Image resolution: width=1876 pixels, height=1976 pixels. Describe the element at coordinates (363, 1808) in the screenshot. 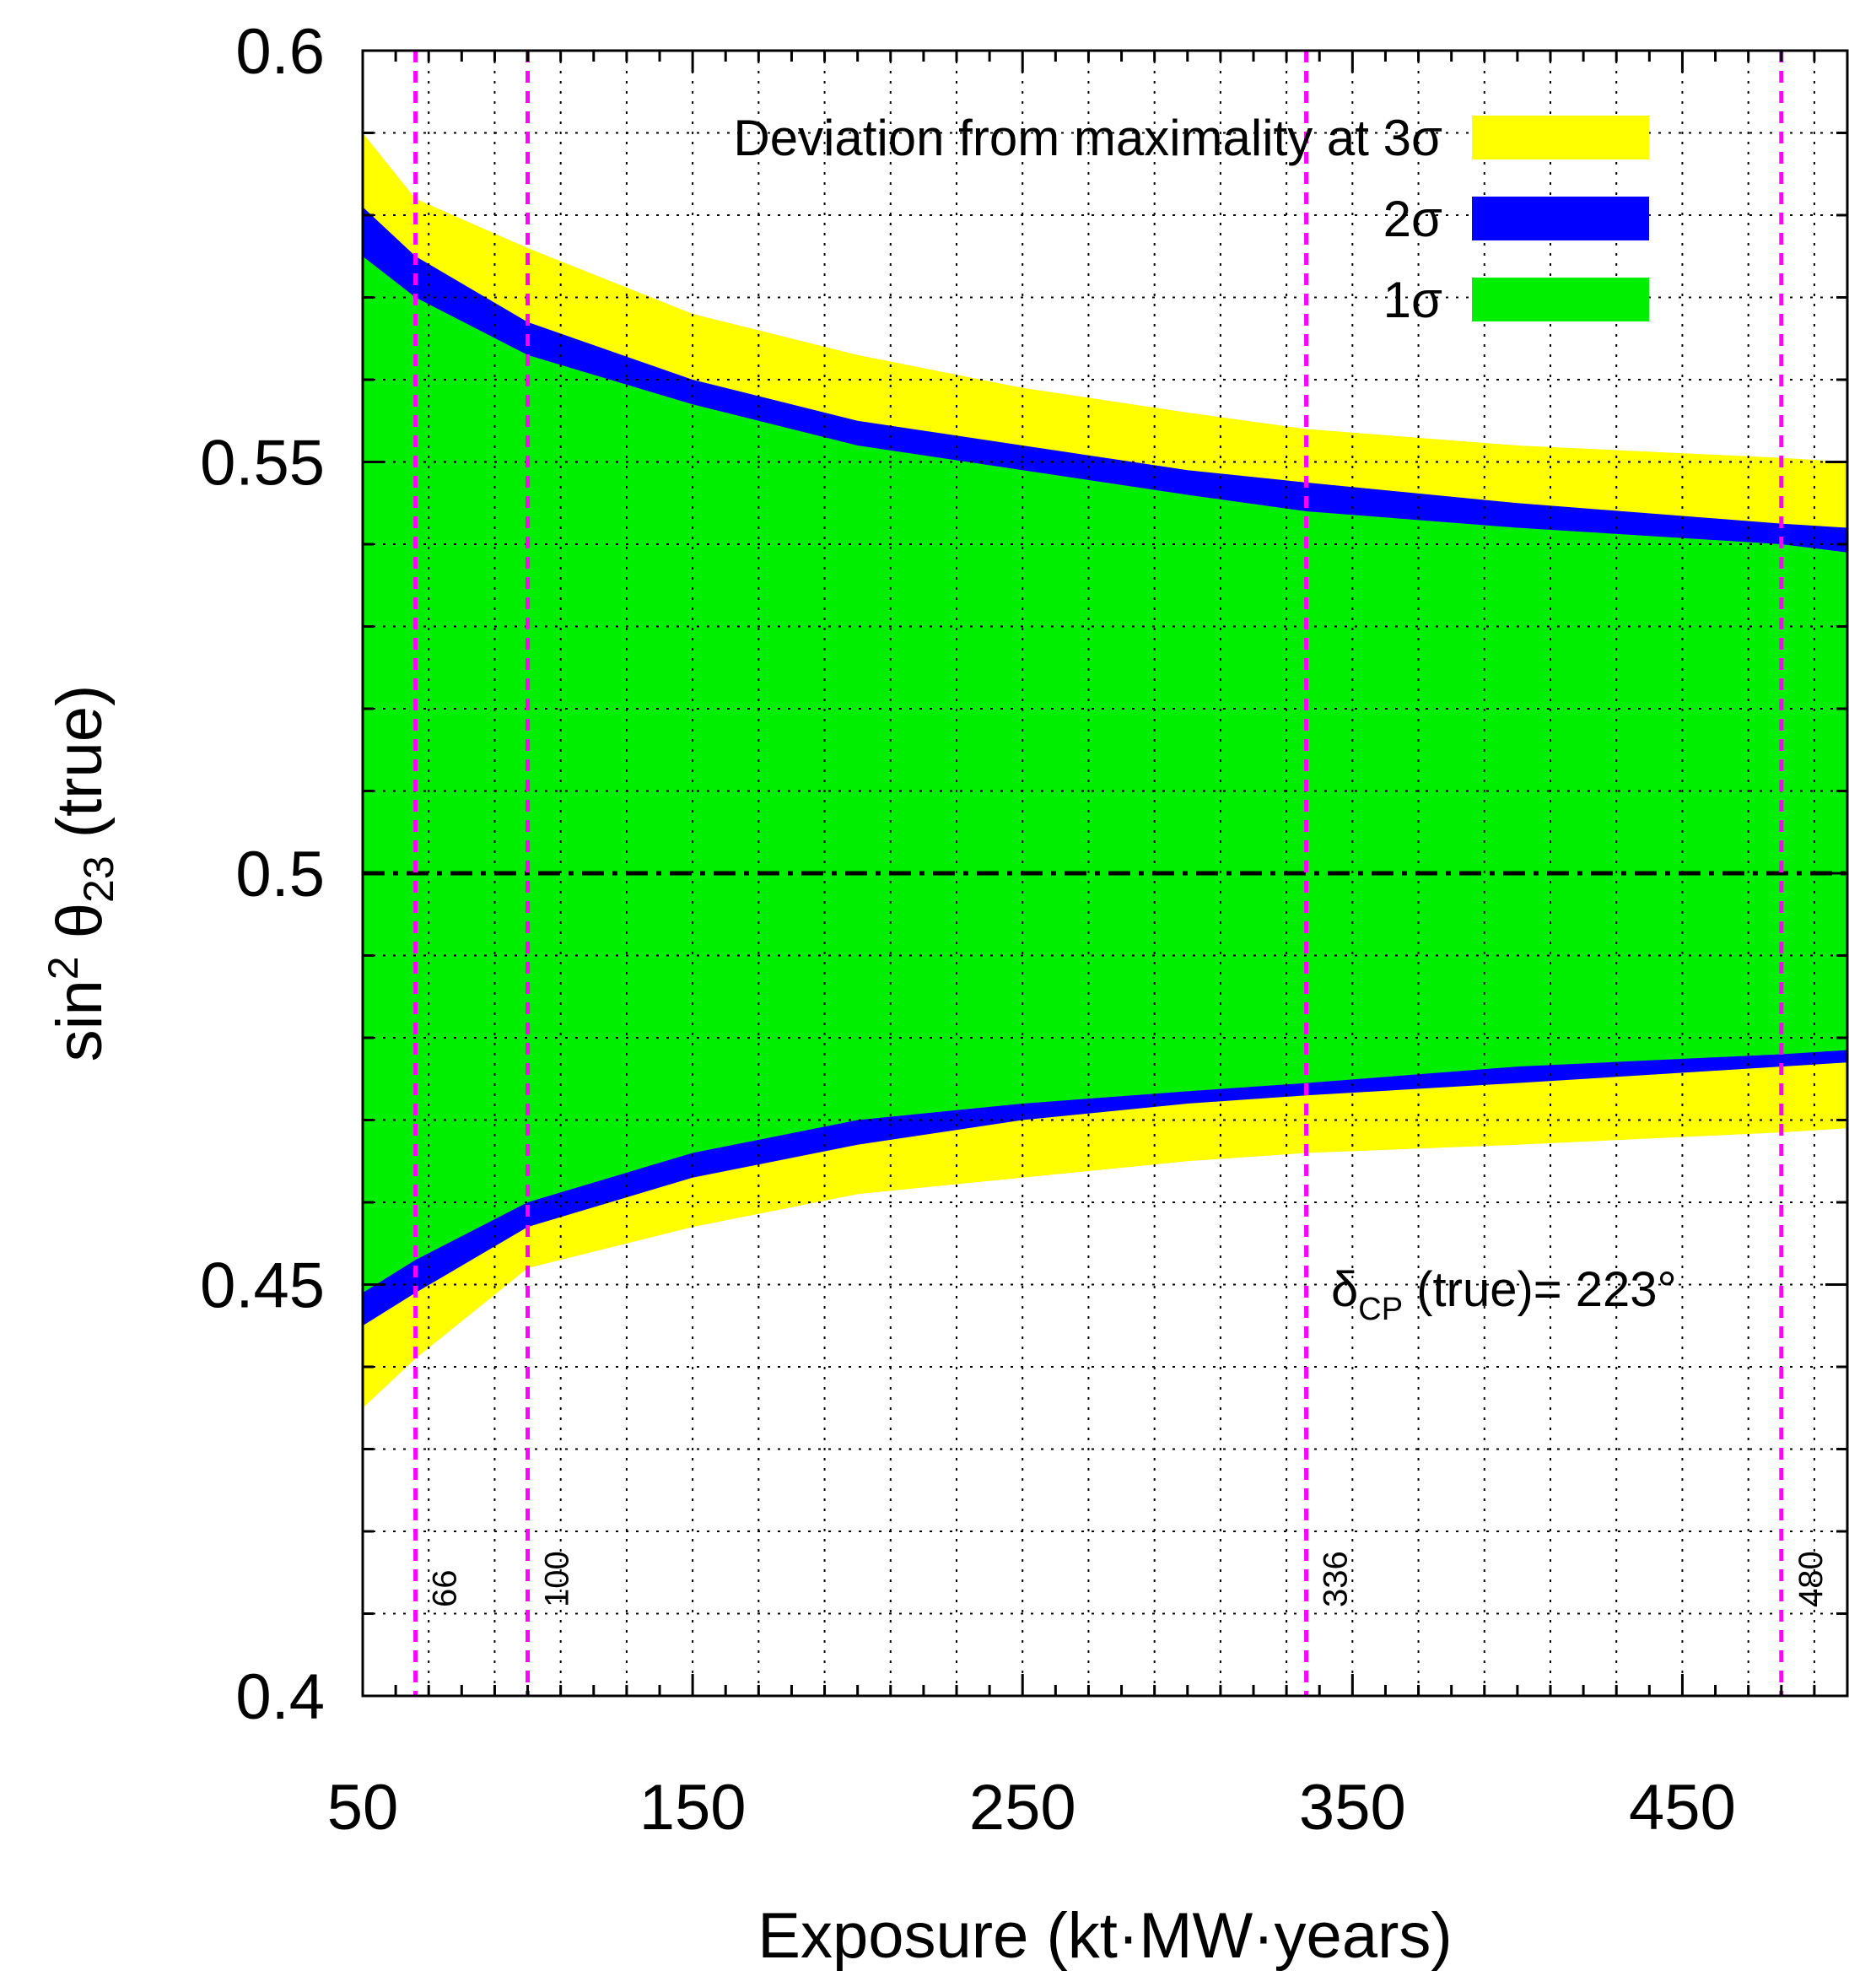

I see `x-tick-label: 50` at that location.